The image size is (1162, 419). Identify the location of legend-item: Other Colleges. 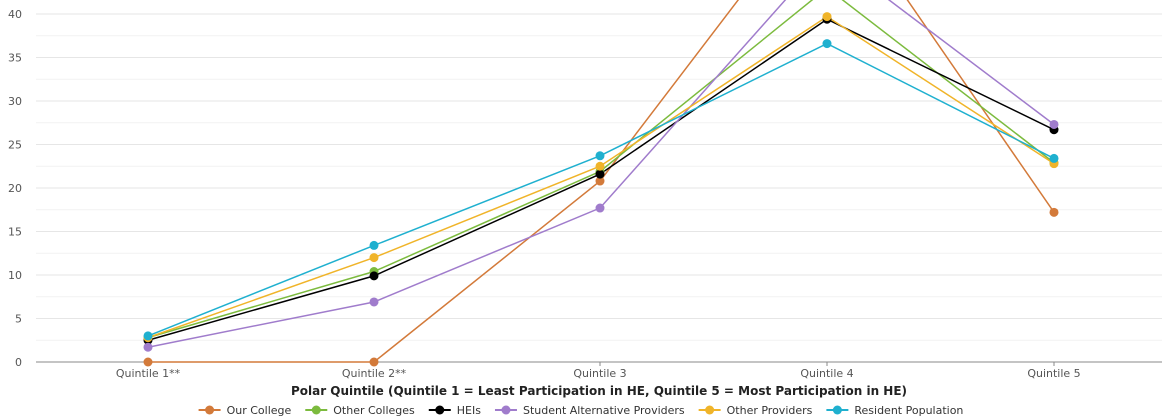
(360, 410).